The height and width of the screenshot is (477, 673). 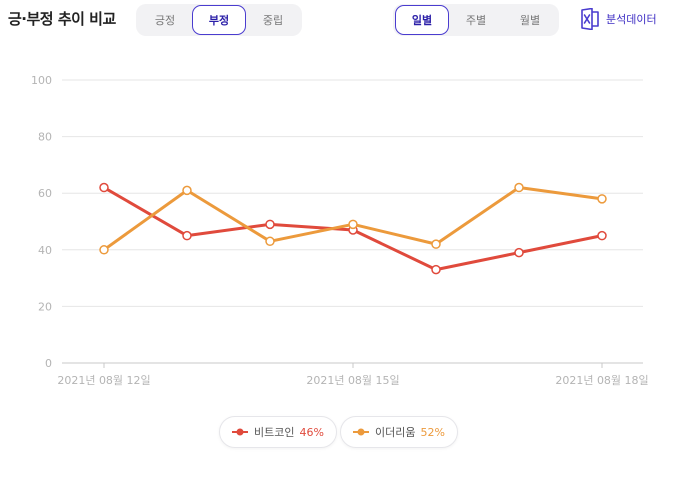 What do you see at coordinates (62, 19) in the screenshot?
I see `chart-title: 긍·부정 추이 비교` at bounding box center [62, 19].